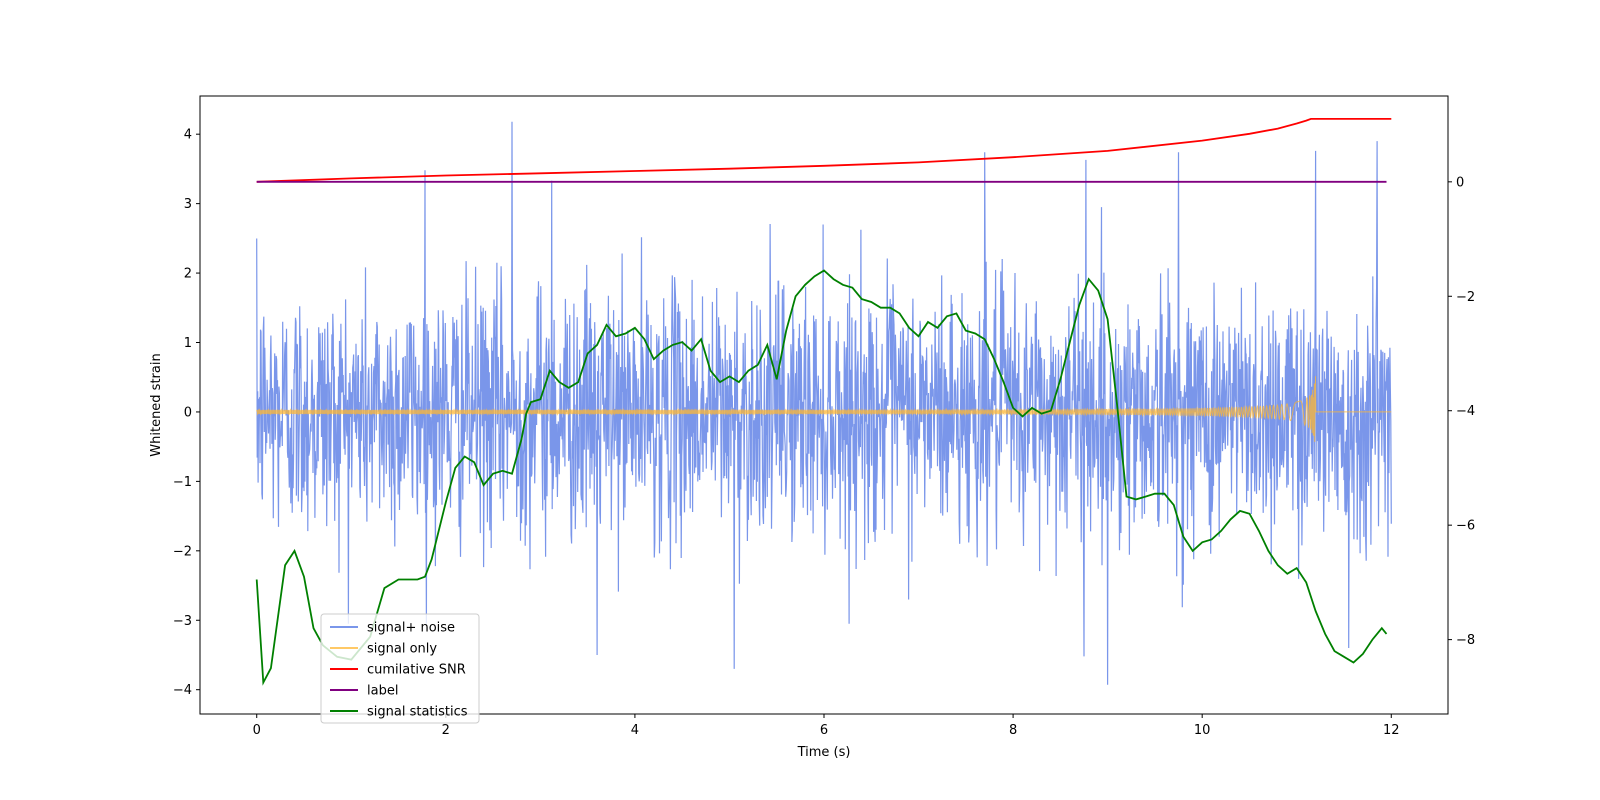 The width and height of the screenshot is (1600, 800). I want to click on x-axis-title: Time (s), so click(824, 752).